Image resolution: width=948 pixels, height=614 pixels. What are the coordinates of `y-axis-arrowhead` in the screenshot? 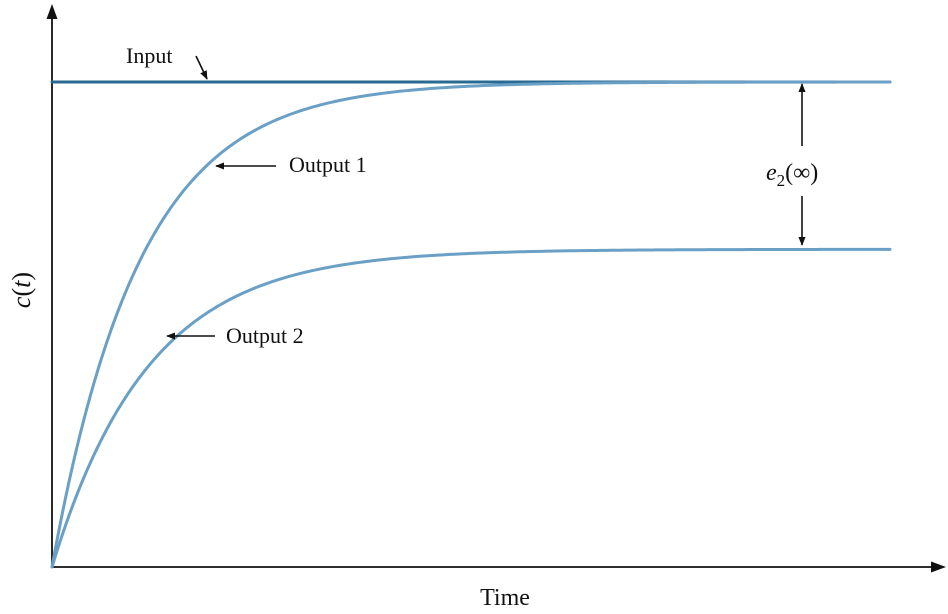 It's located at (52, 11).